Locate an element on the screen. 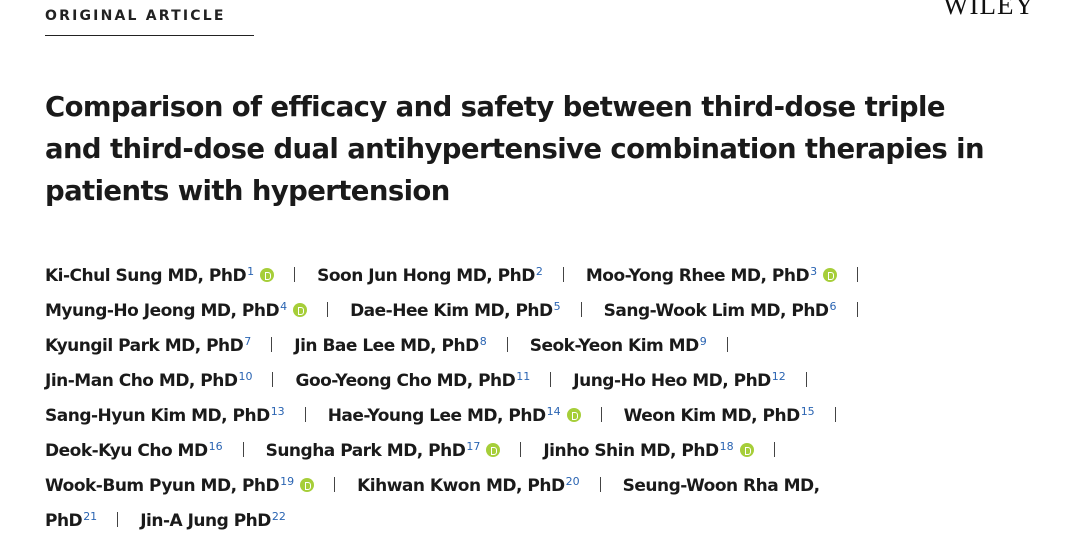 The image size is (1080, 544). affiliation-link: 7 is located at coordinates (248, 341).